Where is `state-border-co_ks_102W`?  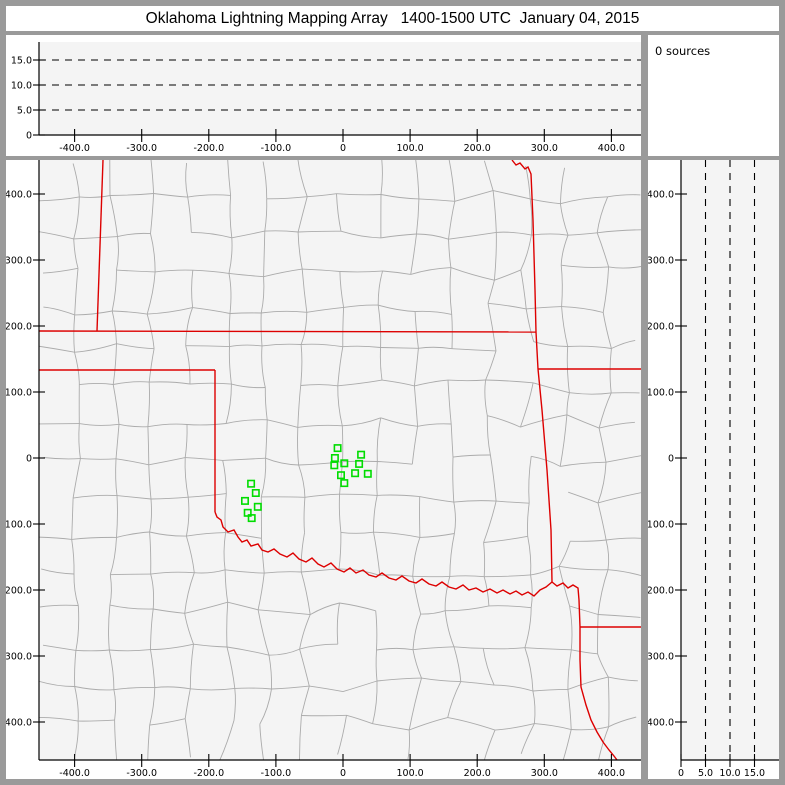 state-border-co_ks_102W is located at coordinates (100, 246).